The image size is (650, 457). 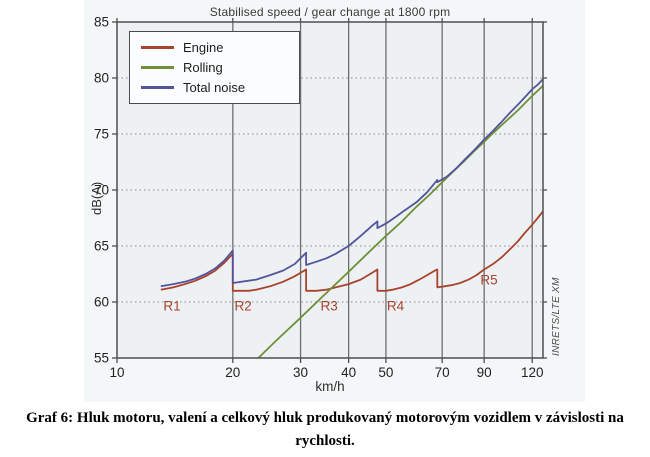 I want to click on gear-label-r2: R2, so click(x=242, y=305).